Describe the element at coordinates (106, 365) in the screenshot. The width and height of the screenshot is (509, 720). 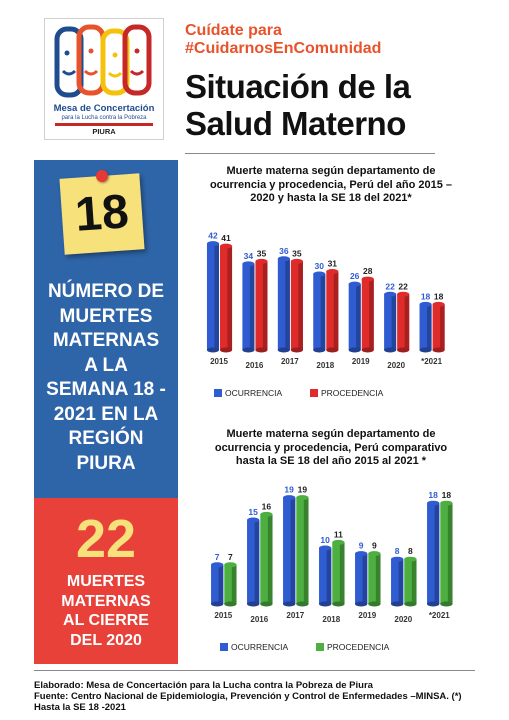
I see `stat-2021-line-4: A LA` at that location.